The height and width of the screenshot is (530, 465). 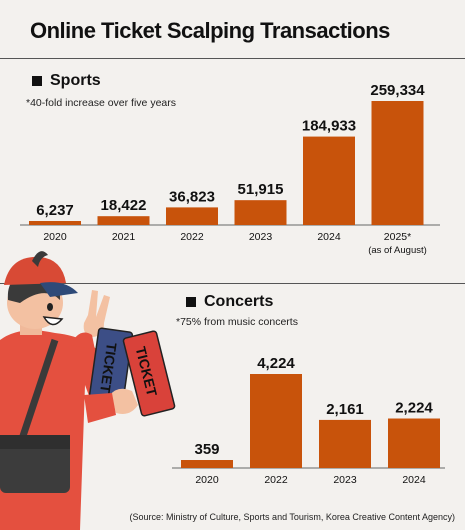 What do you see at coordinates (206, 449) in the screenshot?
I see `value-label-2020: 359` at bounding box center [206, 449].